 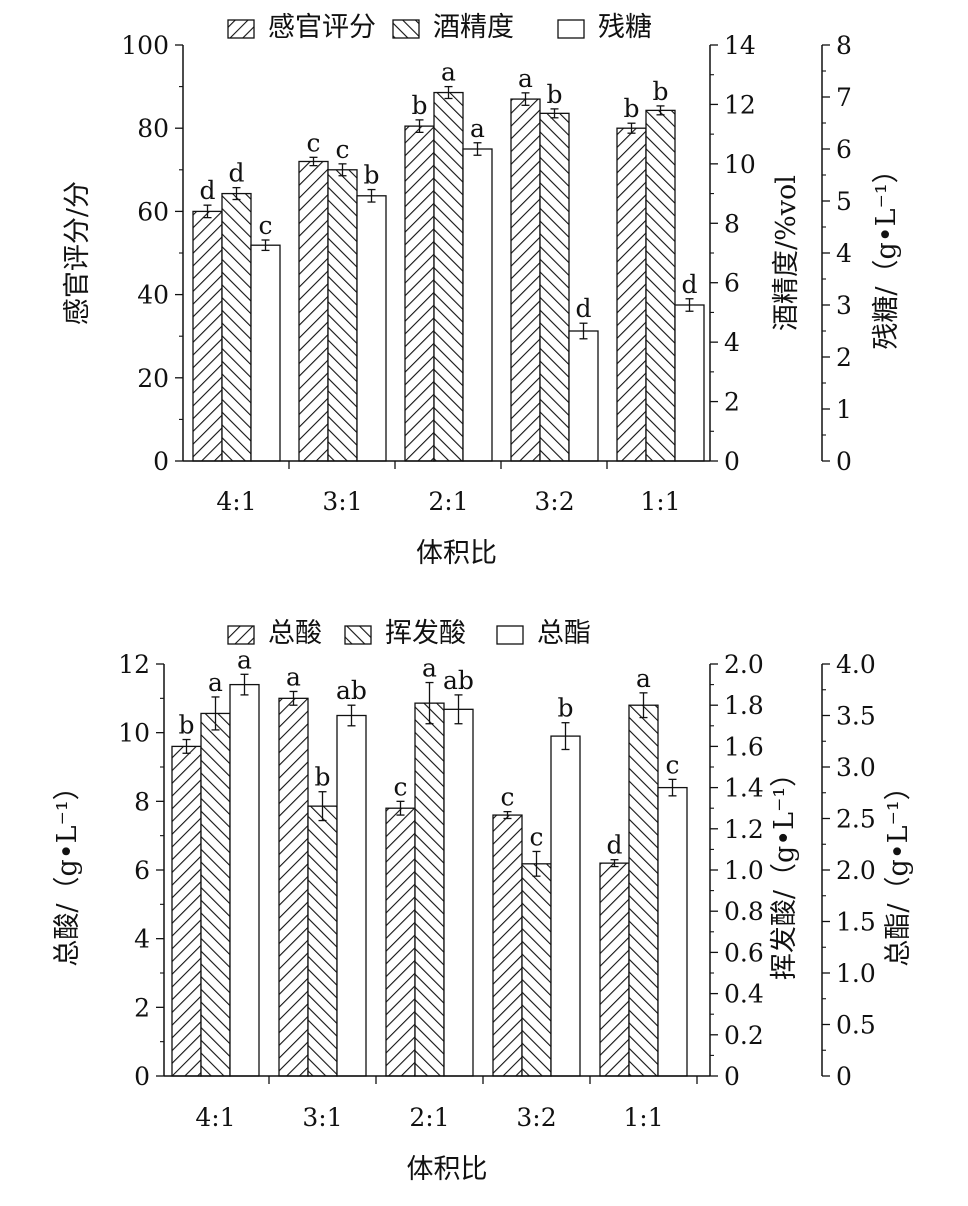 What do you see at coordinates (153, 378) in the screenshot?
I see `y-tick-label: 20` at bounding box center [153, 378].